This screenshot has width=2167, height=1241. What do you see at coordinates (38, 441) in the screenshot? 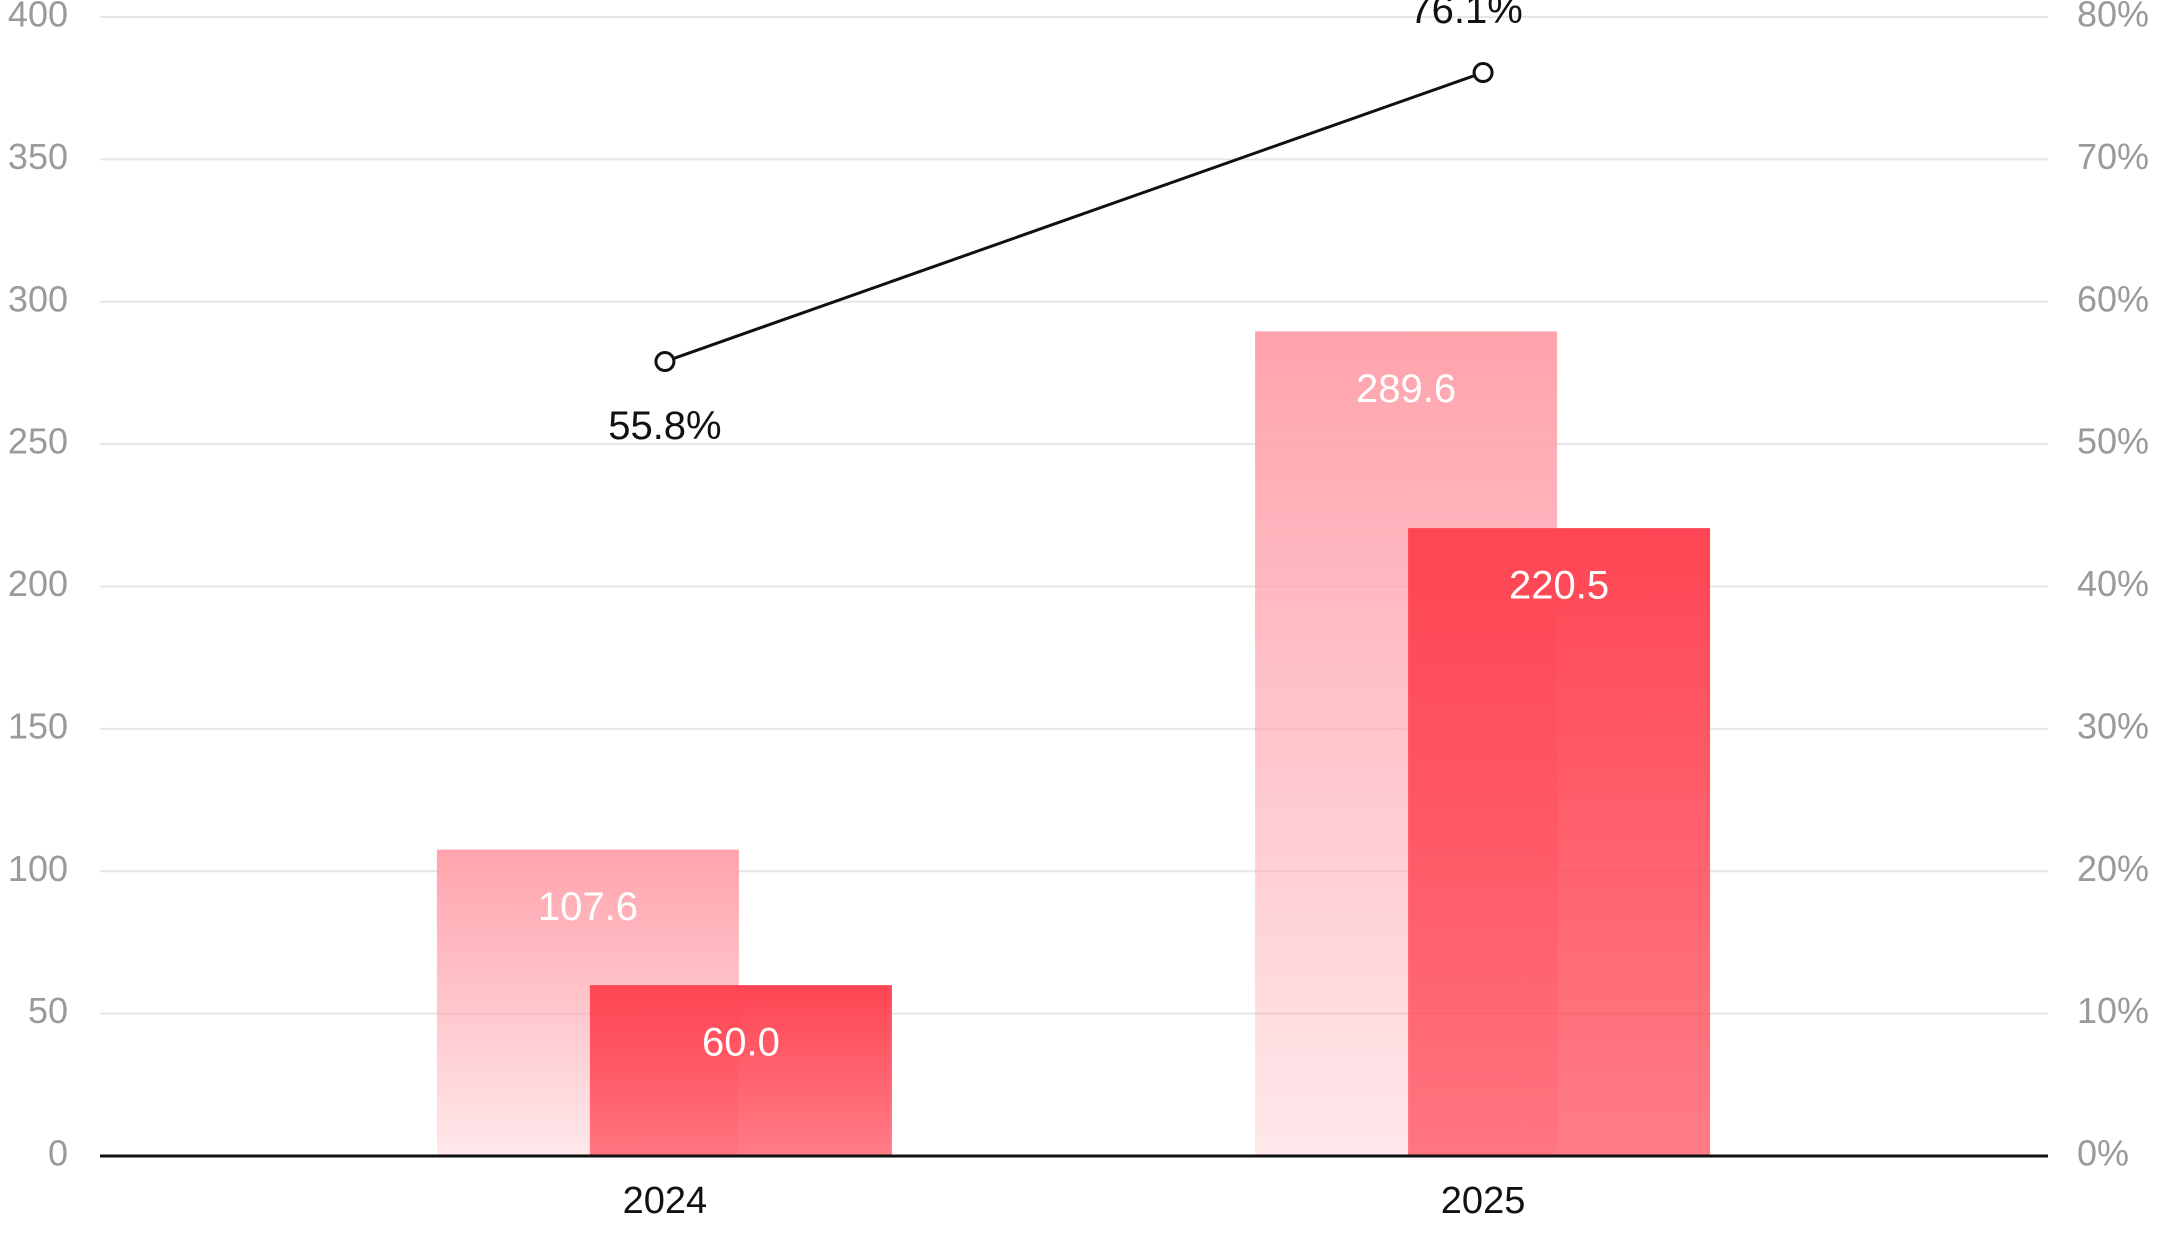
I see `y-tick-label: 250` at bounding box center [38, 441].